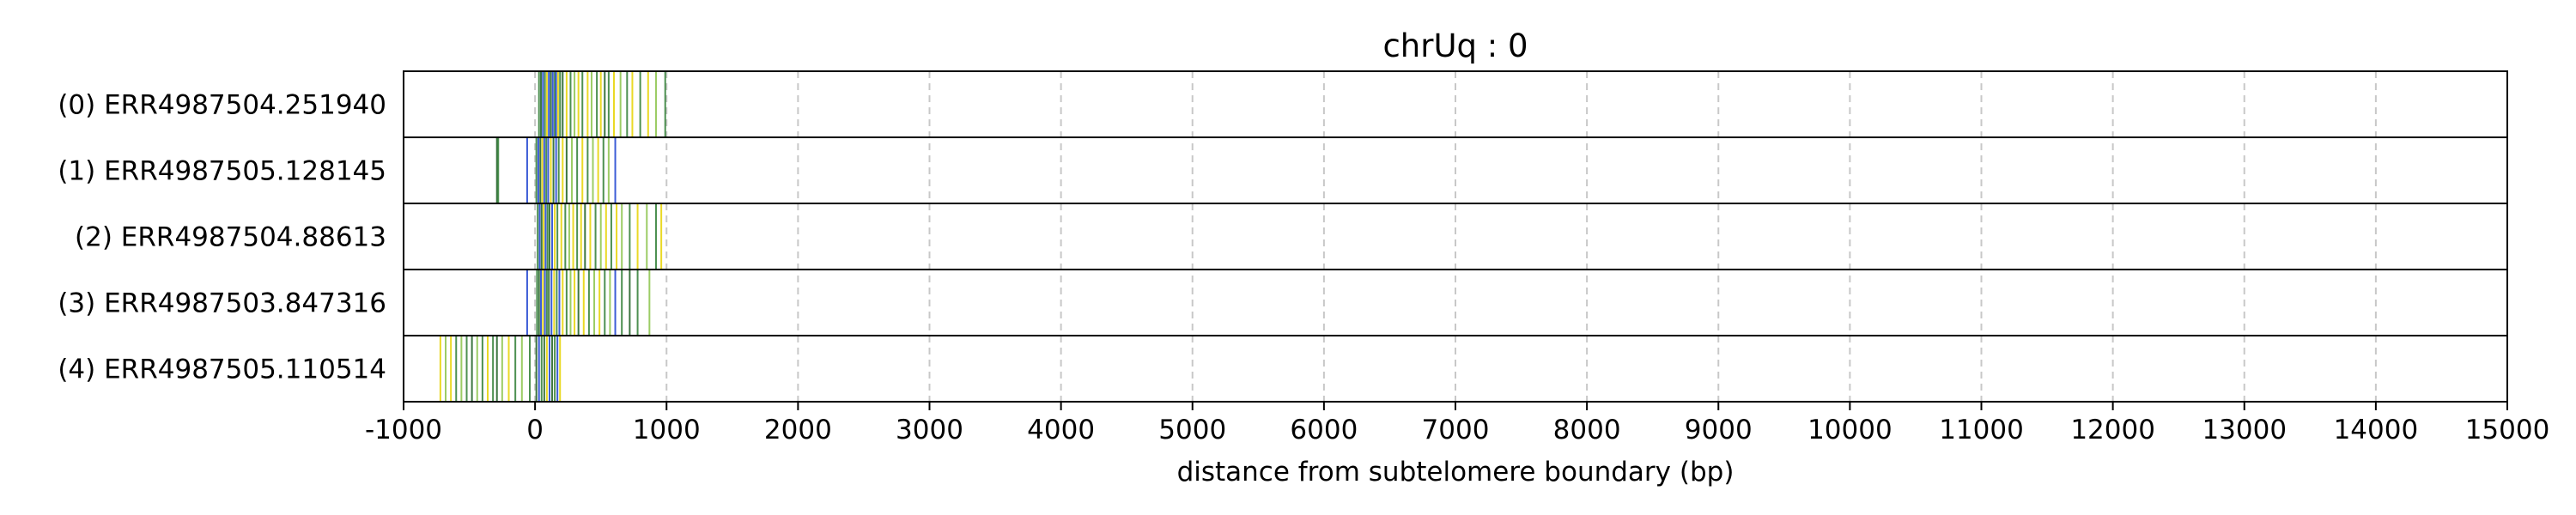 The image size is (2576, 515). I want to click on x-tick-label-8: 7000, so click(1456, 430).